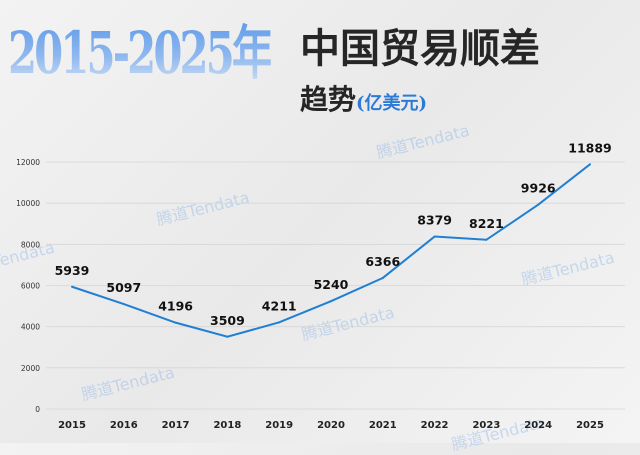  What do you see at coordinates (141, 48) in the screenshot?
I see `title-year-range: 2015-2025年` at bounding box center [141, 48].